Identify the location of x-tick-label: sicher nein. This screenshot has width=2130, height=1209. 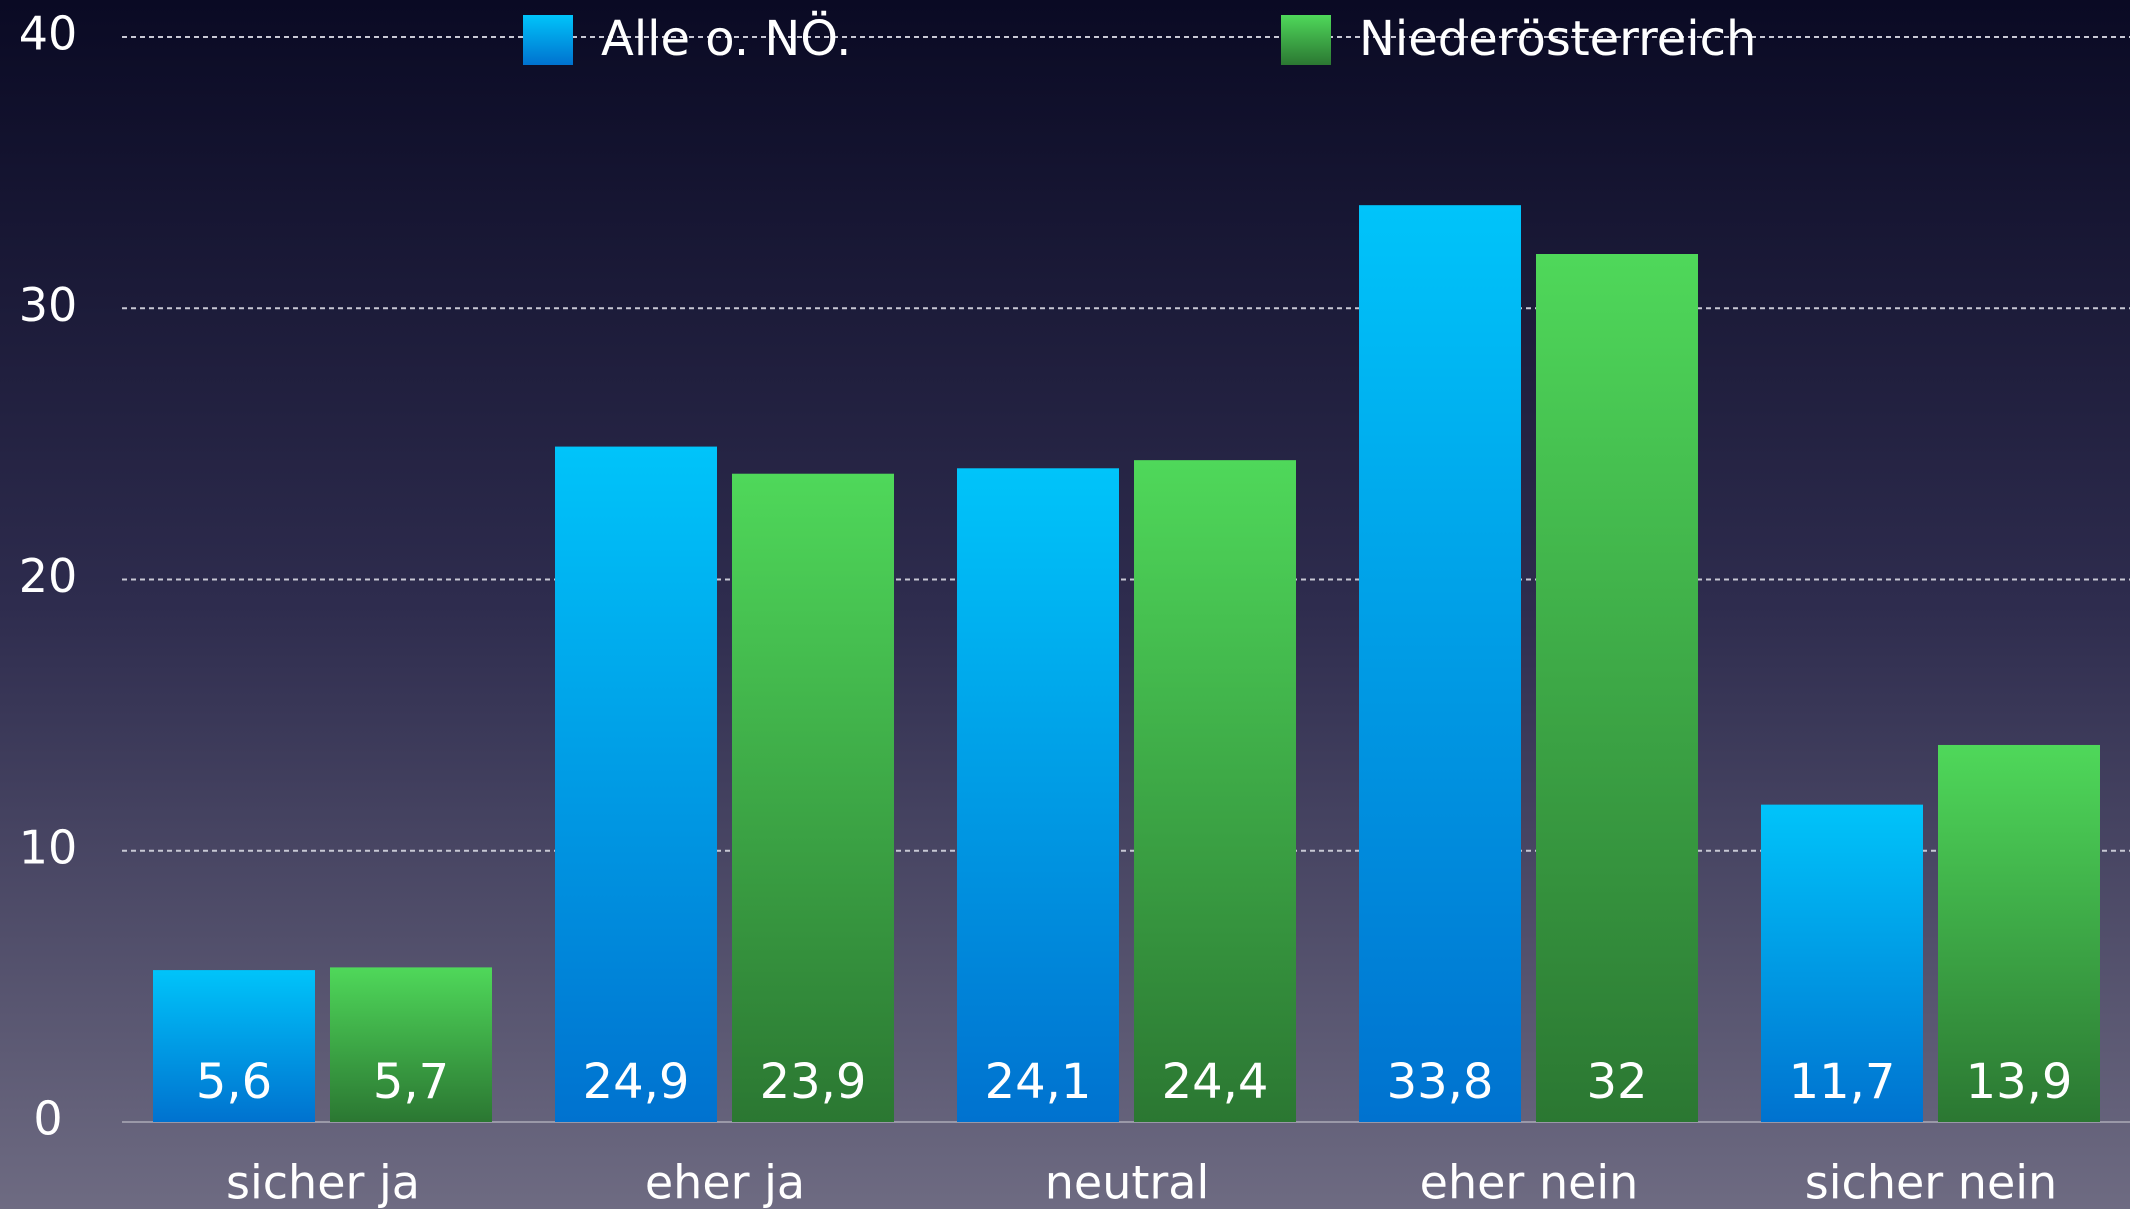
(1931, 1182).